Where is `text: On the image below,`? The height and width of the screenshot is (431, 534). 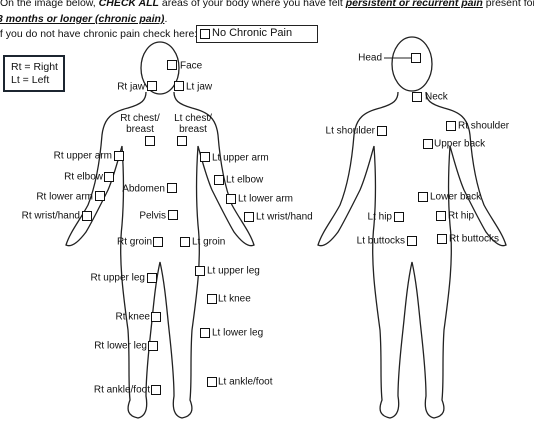
text: On the image below, is located at coordinates (49, 4).